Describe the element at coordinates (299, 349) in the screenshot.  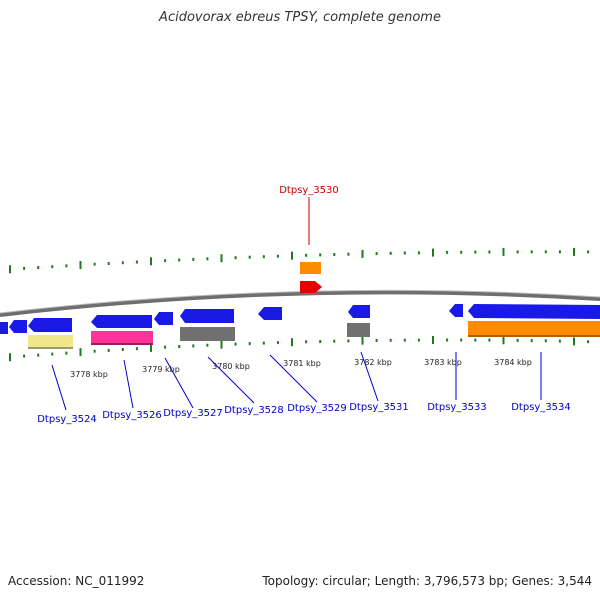
I see `lower-tick-row` at that location.